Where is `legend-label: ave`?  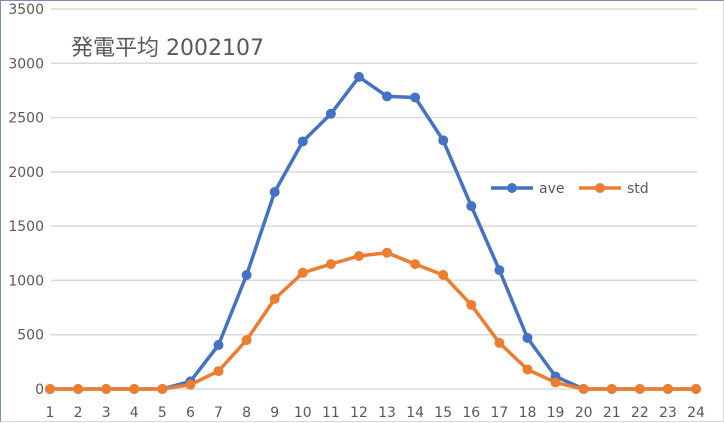
legend-label: ave is located at coordinates (551, 189).